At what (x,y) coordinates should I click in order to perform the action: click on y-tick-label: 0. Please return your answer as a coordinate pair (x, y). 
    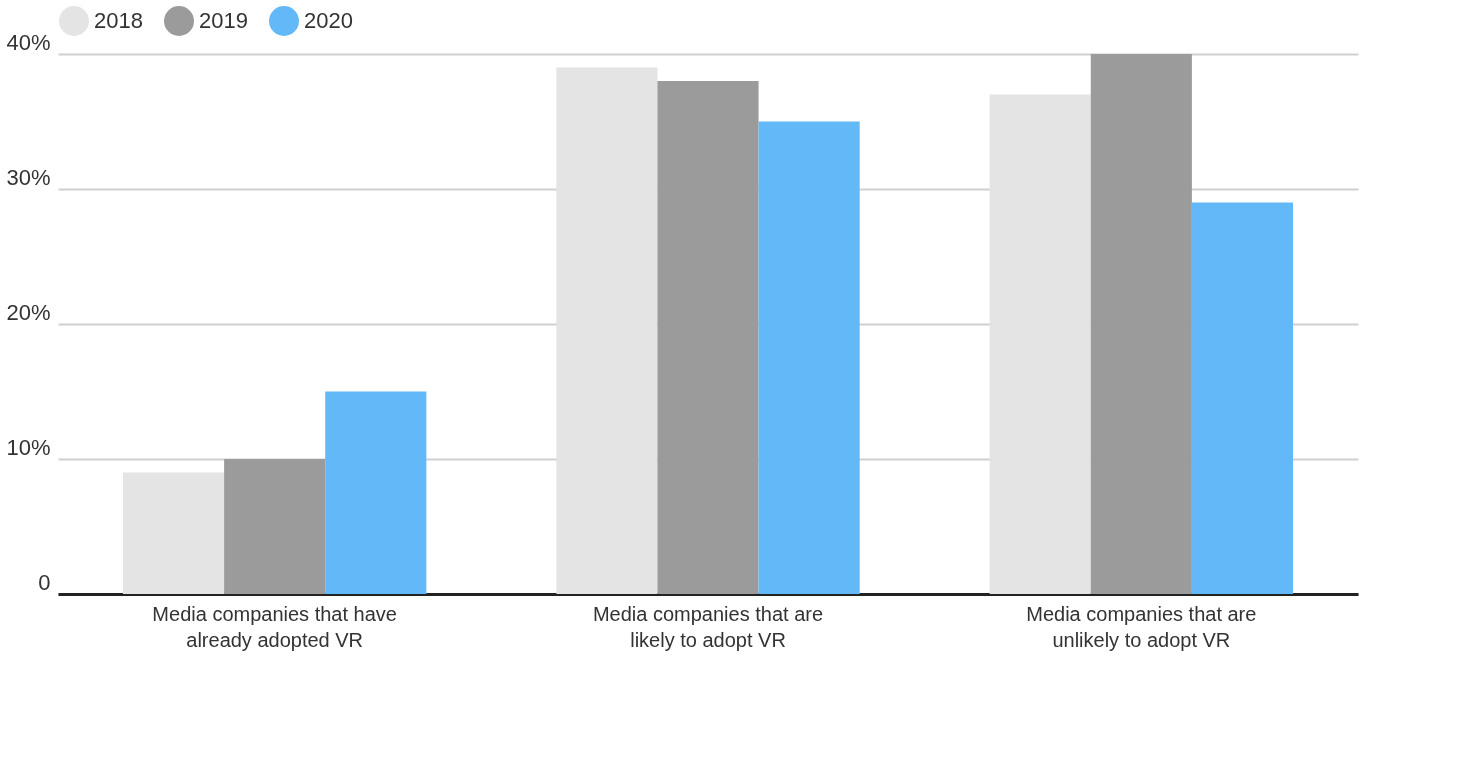
    Looking at the image, I should click on (44, 582).